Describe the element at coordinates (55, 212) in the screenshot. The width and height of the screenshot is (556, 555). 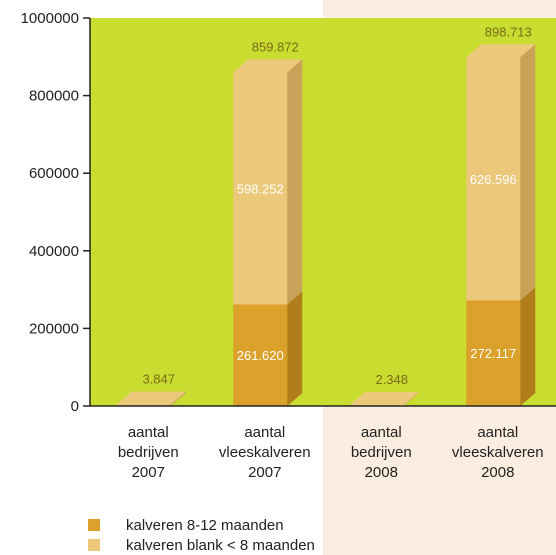
I see `y-ticks-group: 0 200000 400000 600000 800000 1000000` at that location.